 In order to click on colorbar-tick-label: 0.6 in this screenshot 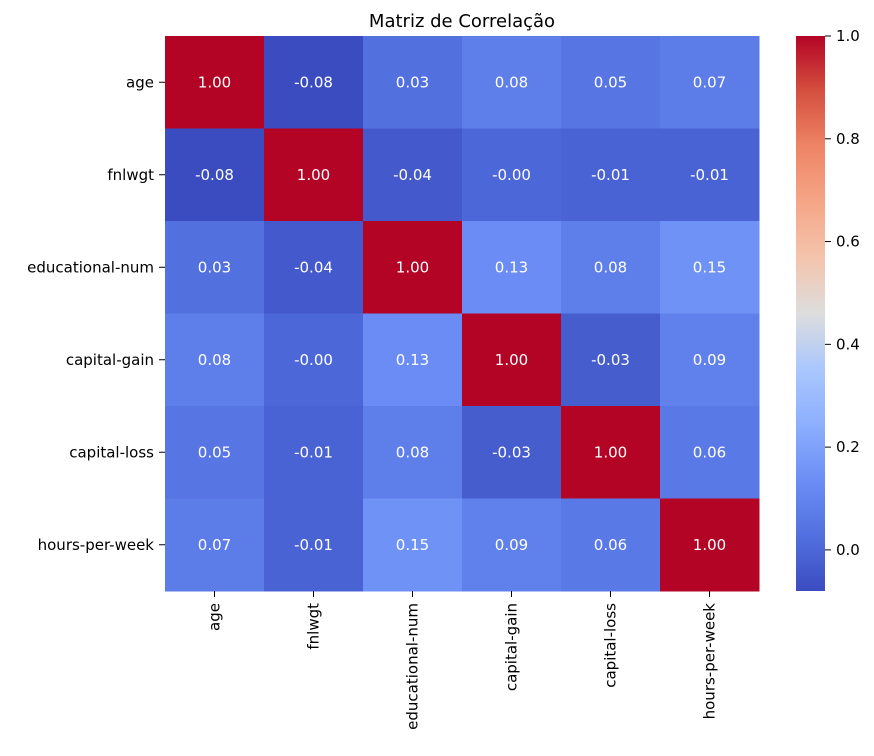, I will do `click(848, 242)`.